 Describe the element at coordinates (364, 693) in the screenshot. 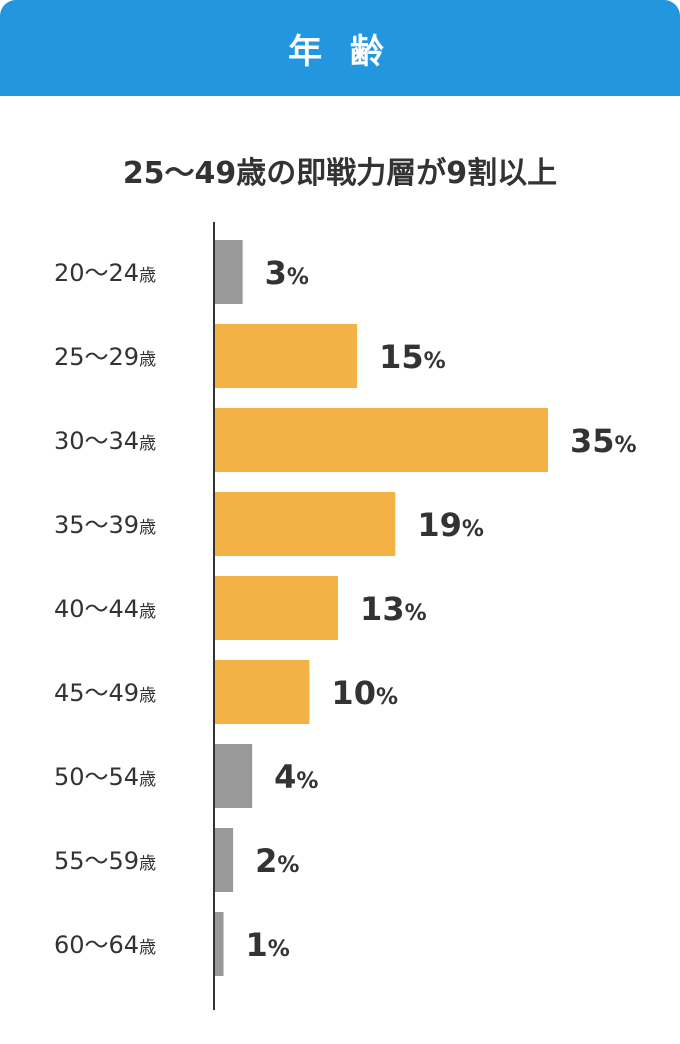

I see `value-label-45〜49: 10%` at that location.